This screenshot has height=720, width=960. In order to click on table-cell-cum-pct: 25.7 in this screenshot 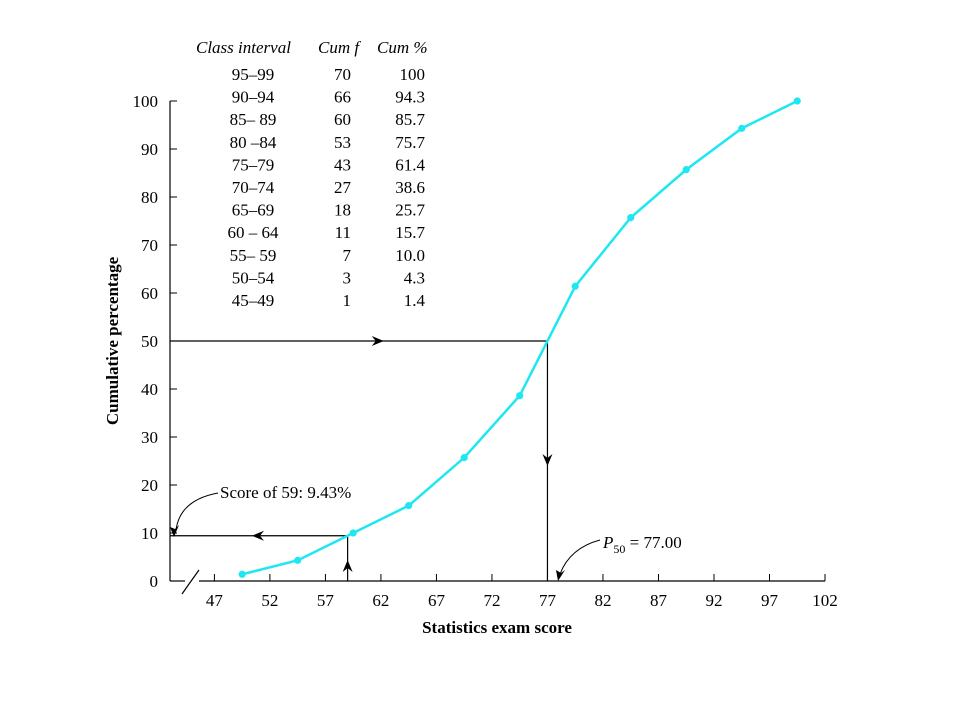, I will do `click(410, 210)`.